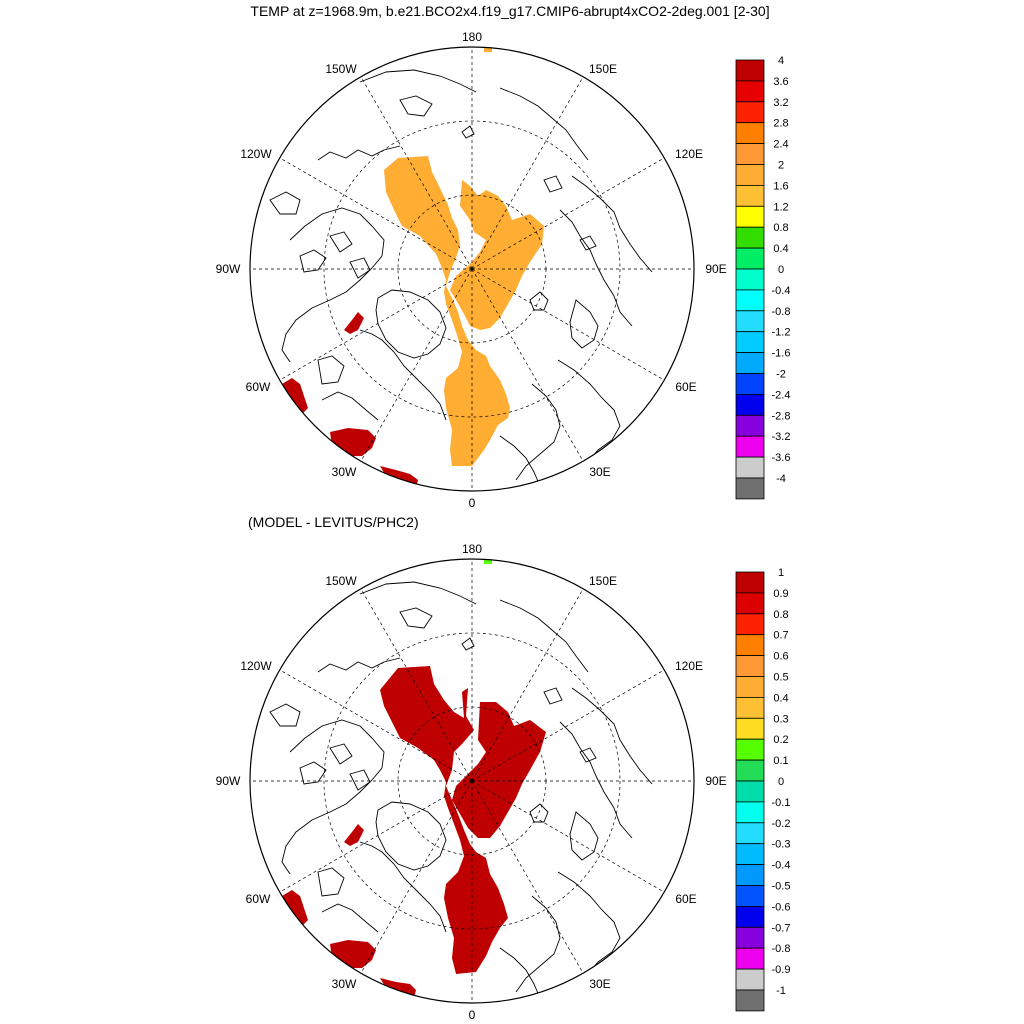 The image size is (1024, 1024). I want to click on bottom-panel-title: (MODEL - LEVITUS/PHC2), so click(333, 522).